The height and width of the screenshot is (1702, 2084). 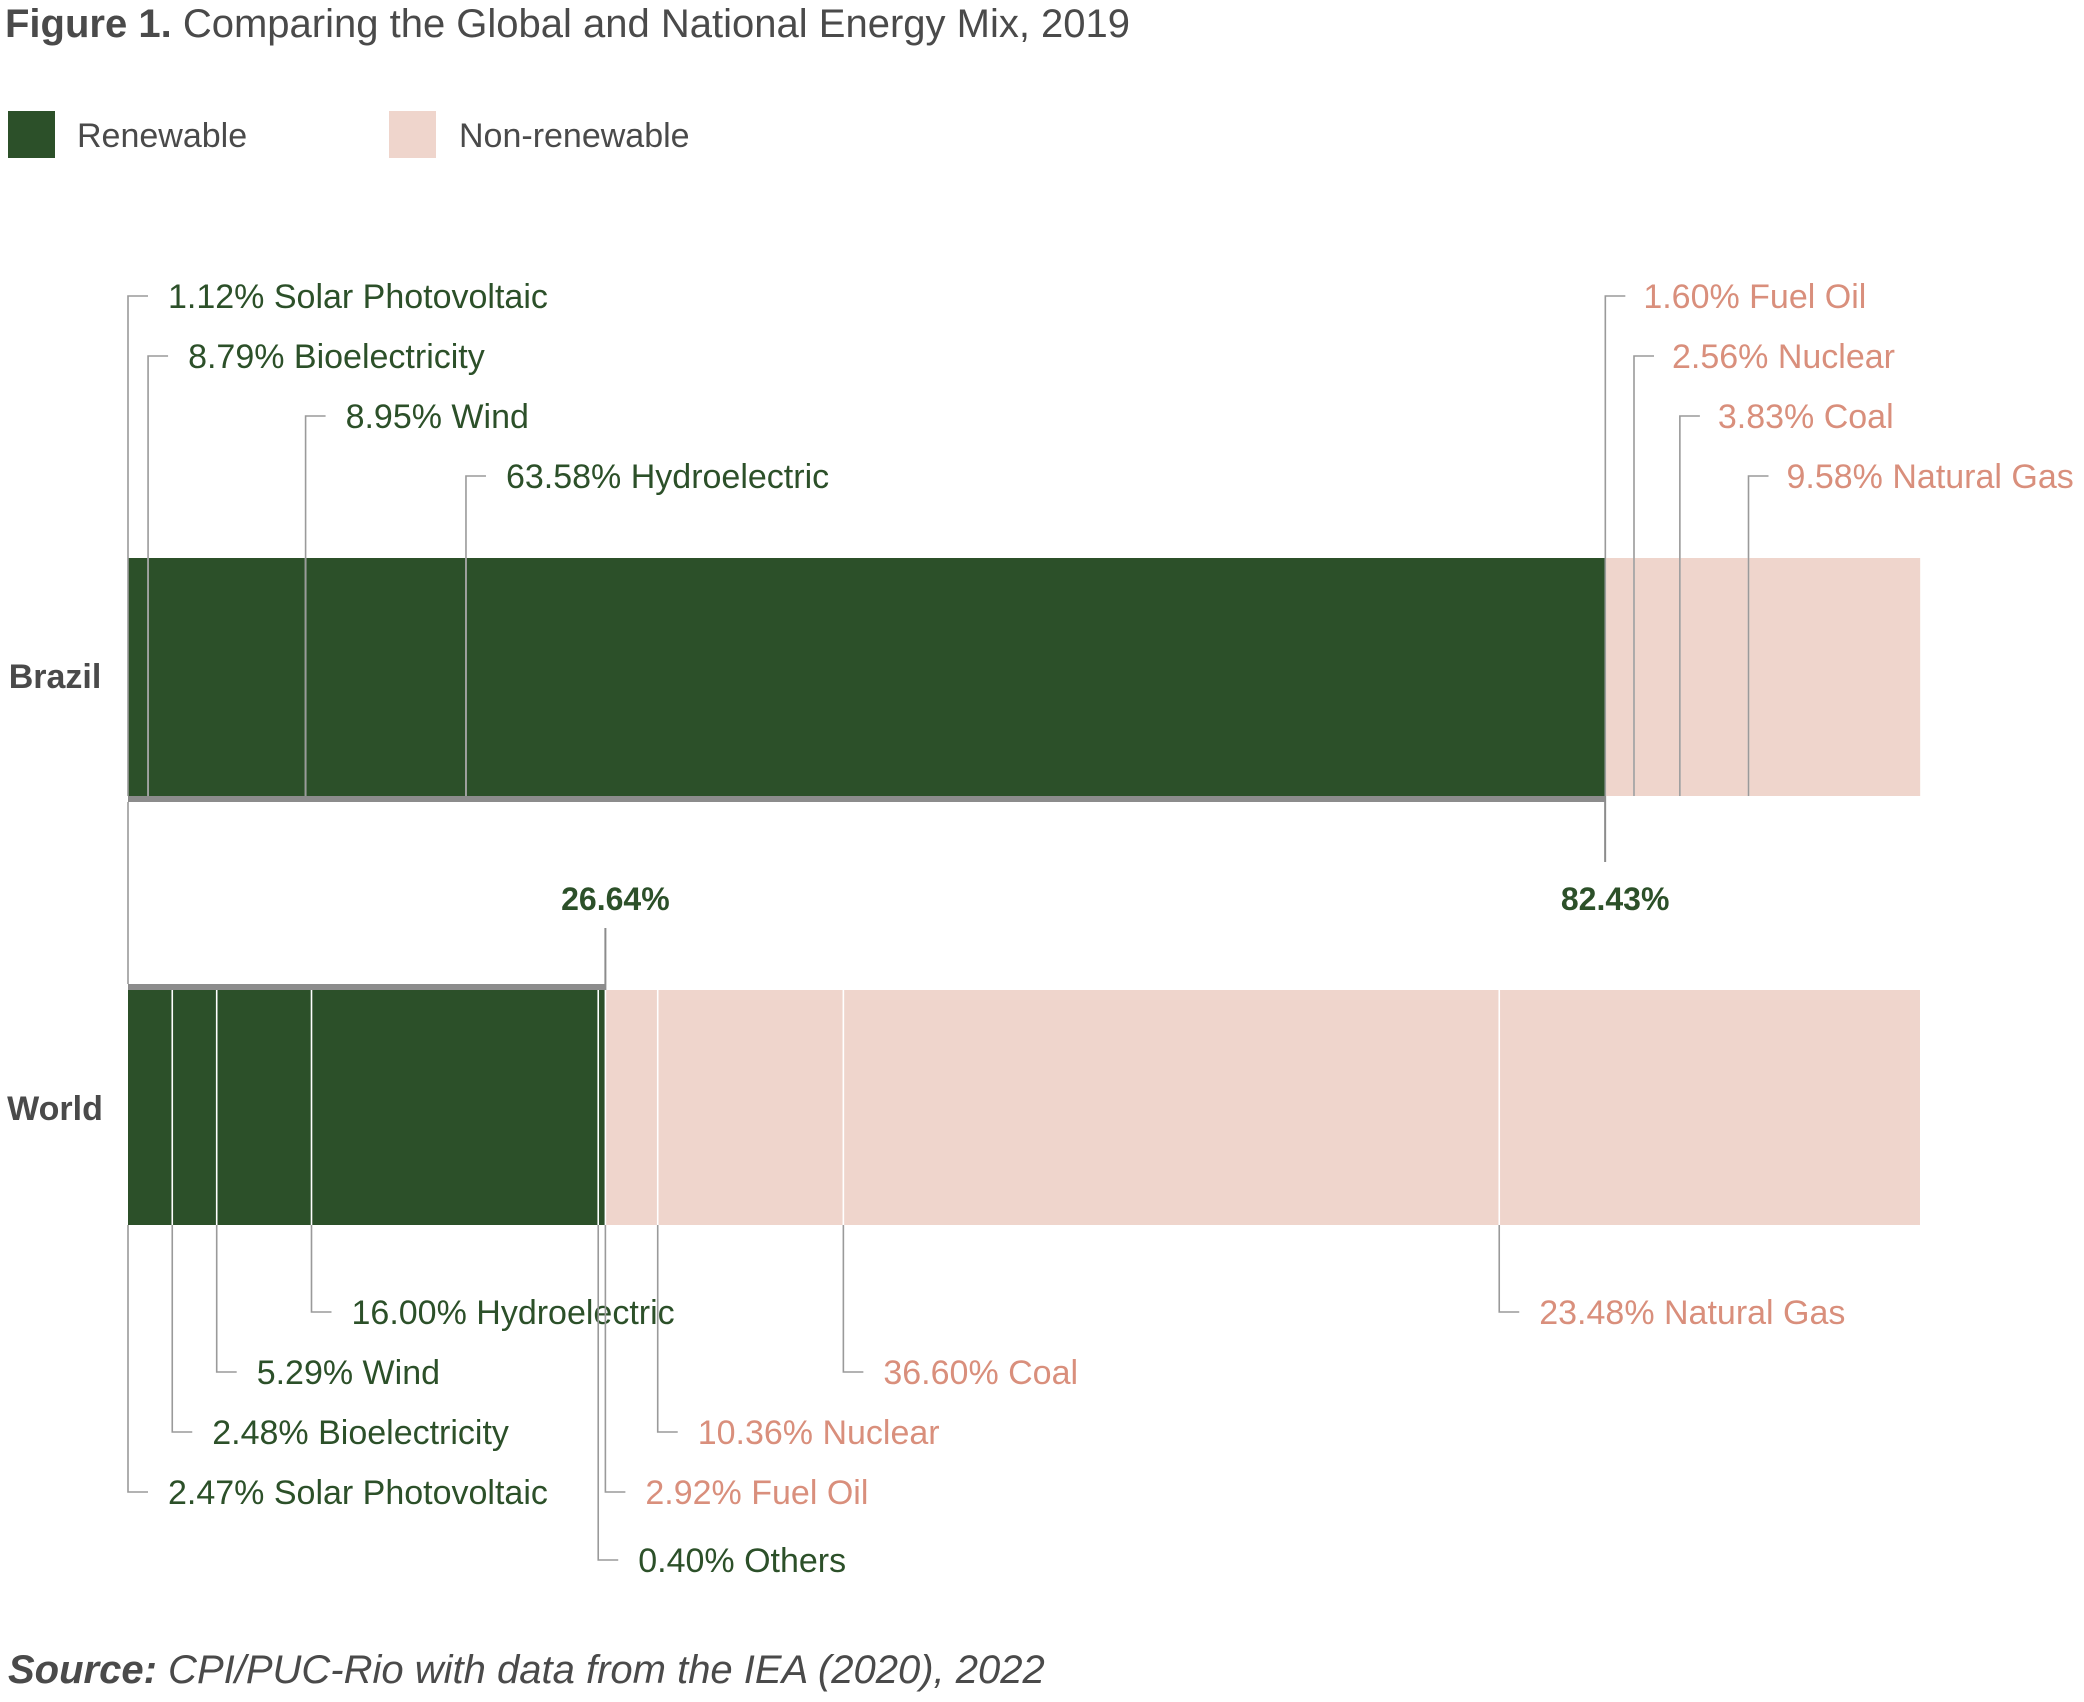 What do you see at coordinates (1806, 417) in the screenshot?
I see `brazil-label-coal: 3.83% Coal` at bounding box center [1806, 417].